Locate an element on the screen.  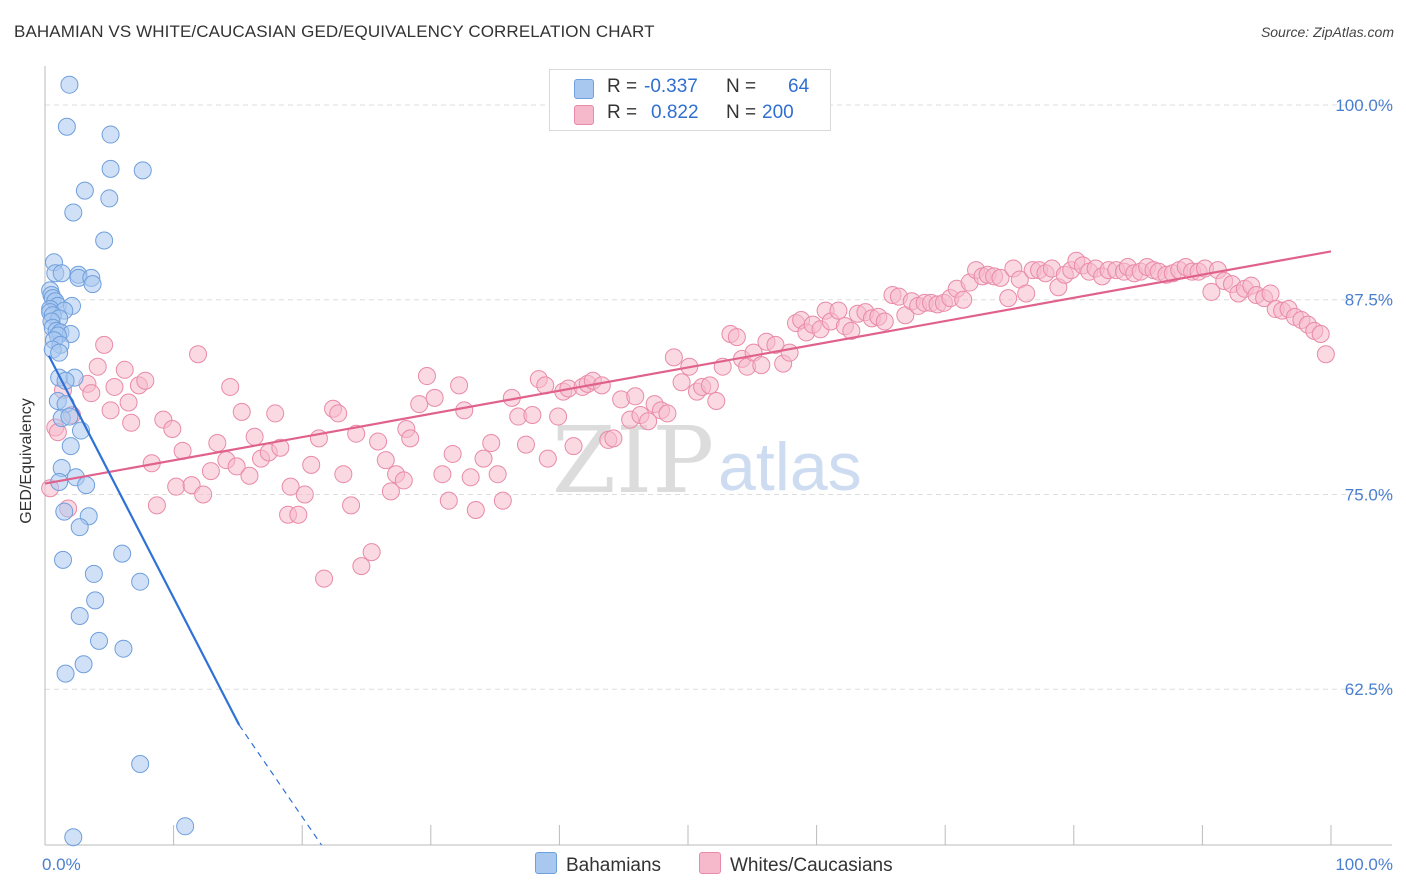
legend-n-value: 64 is located at coordinates (799, 86).